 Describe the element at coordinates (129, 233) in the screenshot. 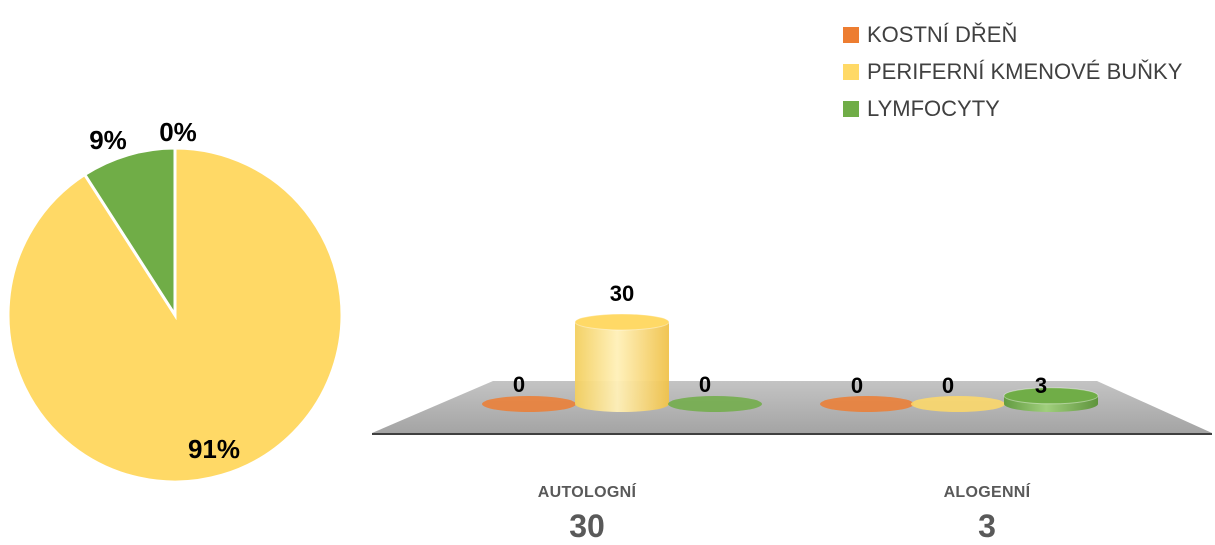

I see `pie-slice` at that location.